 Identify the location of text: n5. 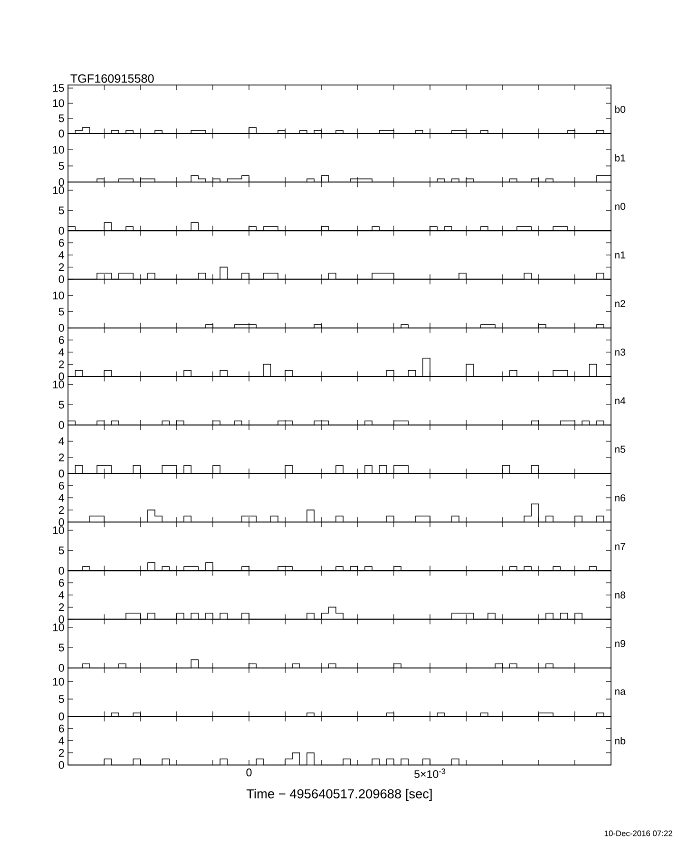
(620, 449).